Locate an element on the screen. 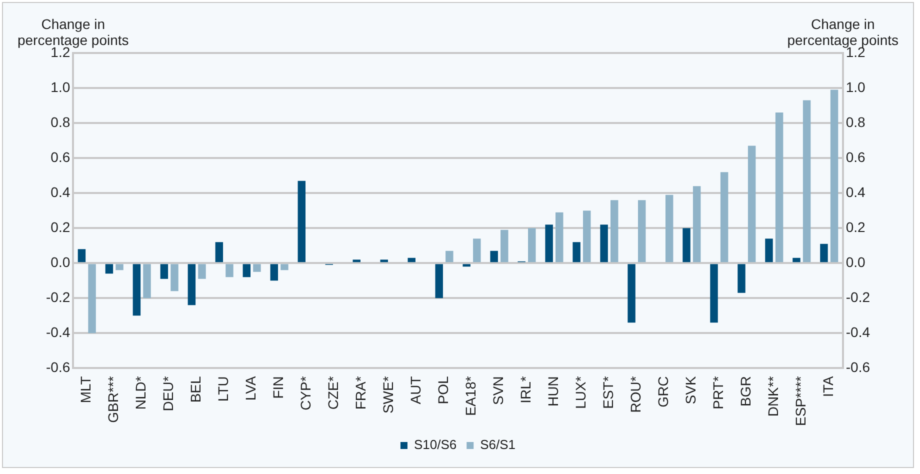 The height and width of the screenshot is (474, 920). x-tick-label: SVN is located at coordinates (498, 390).